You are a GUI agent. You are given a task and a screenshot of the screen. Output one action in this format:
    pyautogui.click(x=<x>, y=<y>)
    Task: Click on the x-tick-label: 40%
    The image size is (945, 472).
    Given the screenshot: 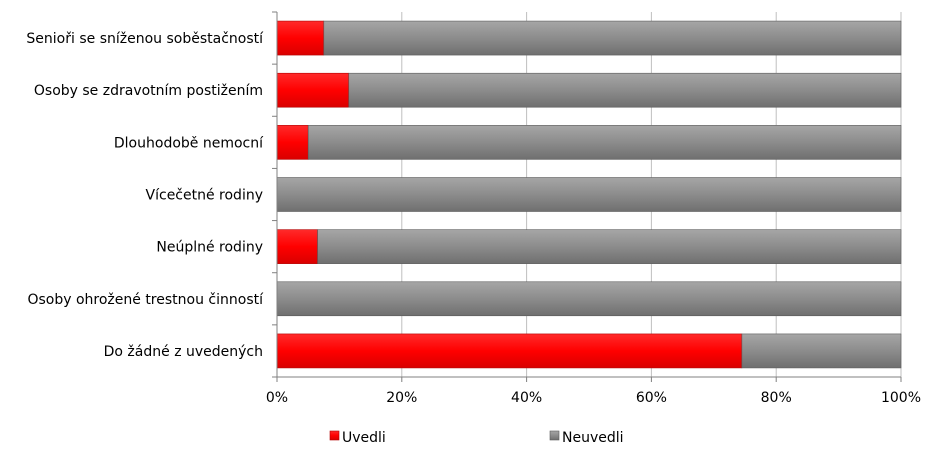 What is the action you would take?
    pyautogui.click(x=526, y=398)
    